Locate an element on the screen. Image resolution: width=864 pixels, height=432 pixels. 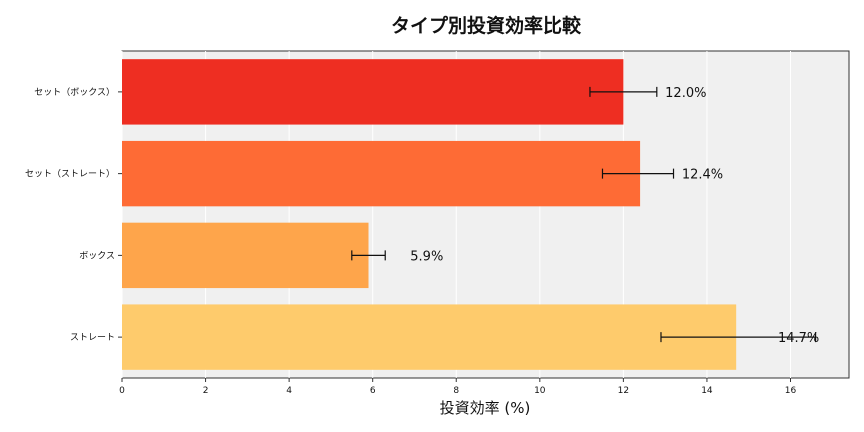
x-tick-label: 14 is located at coordinates (707, 391).